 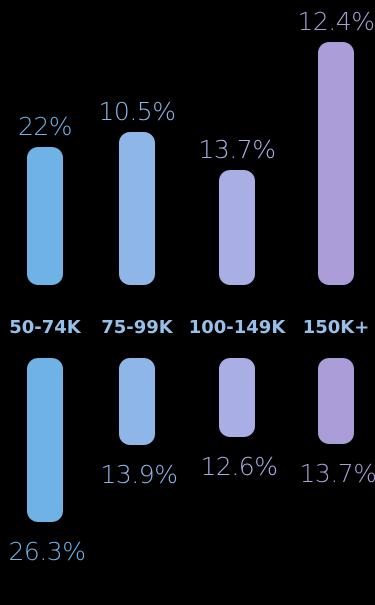 I want to click on bar-upper-50-74k, so click(x=45, y=216).